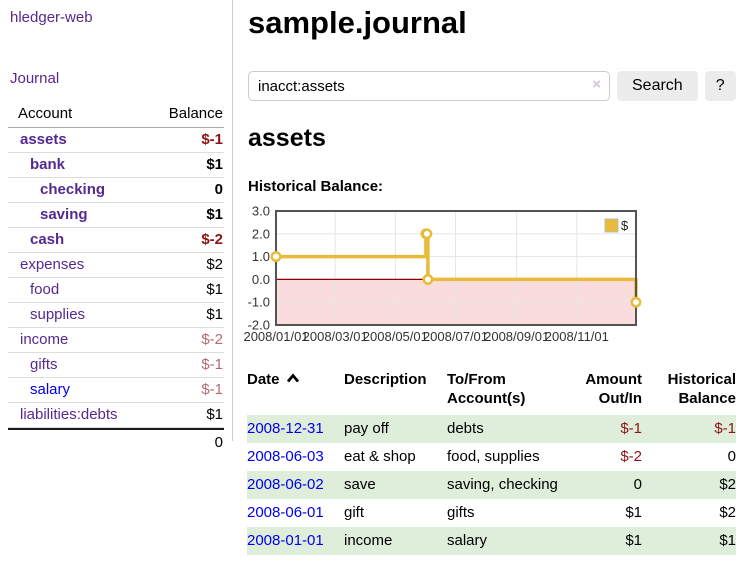  What do you see at coordinates (461, 512) in the screenshot?
I see `transaction-accounts: gifts` at bounding box center [461, 512].